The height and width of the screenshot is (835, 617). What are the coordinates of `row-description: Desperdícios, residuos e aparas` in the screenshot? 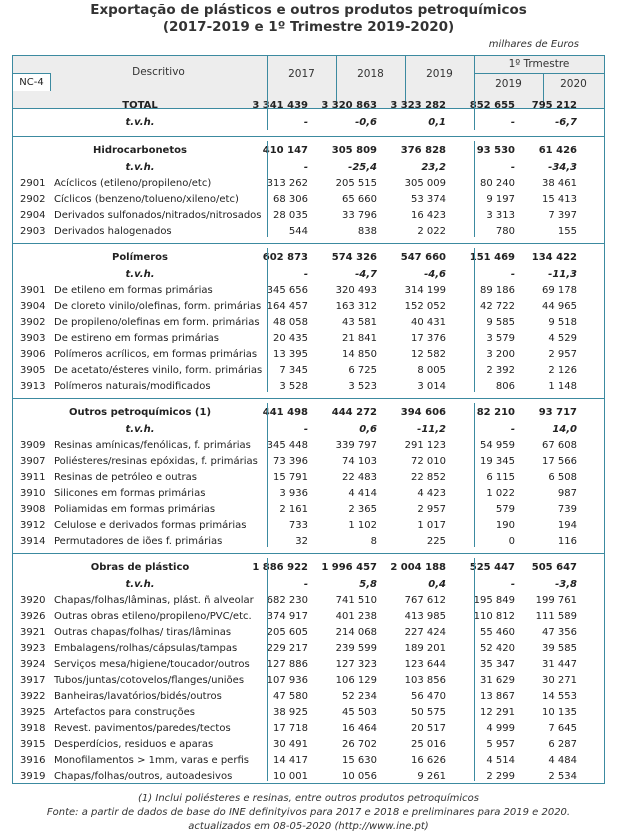 It's located at (134, 744).